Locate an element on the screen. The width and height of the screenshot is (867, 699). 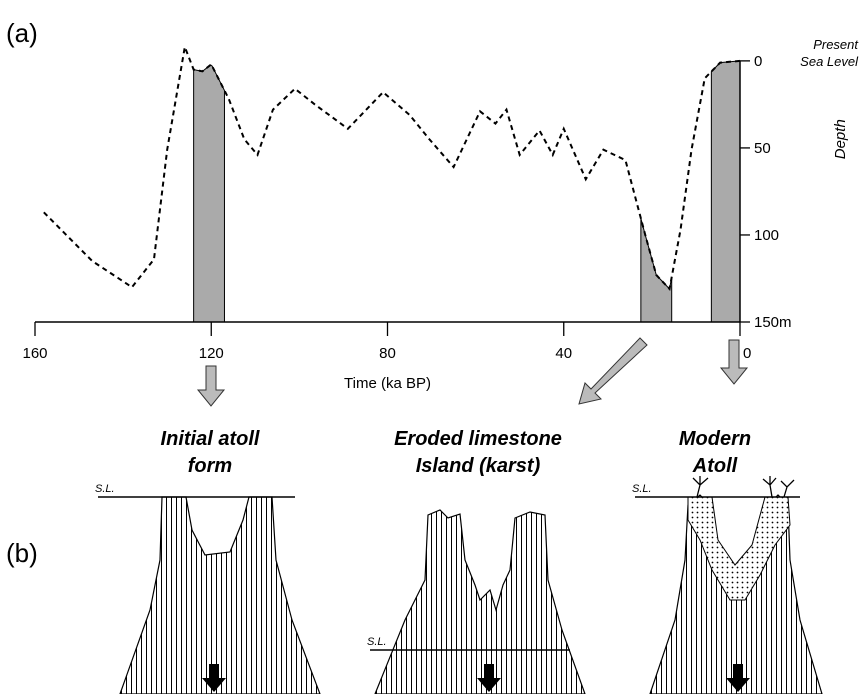
y-tick-label: 50 is located at coordinates (762, 148).